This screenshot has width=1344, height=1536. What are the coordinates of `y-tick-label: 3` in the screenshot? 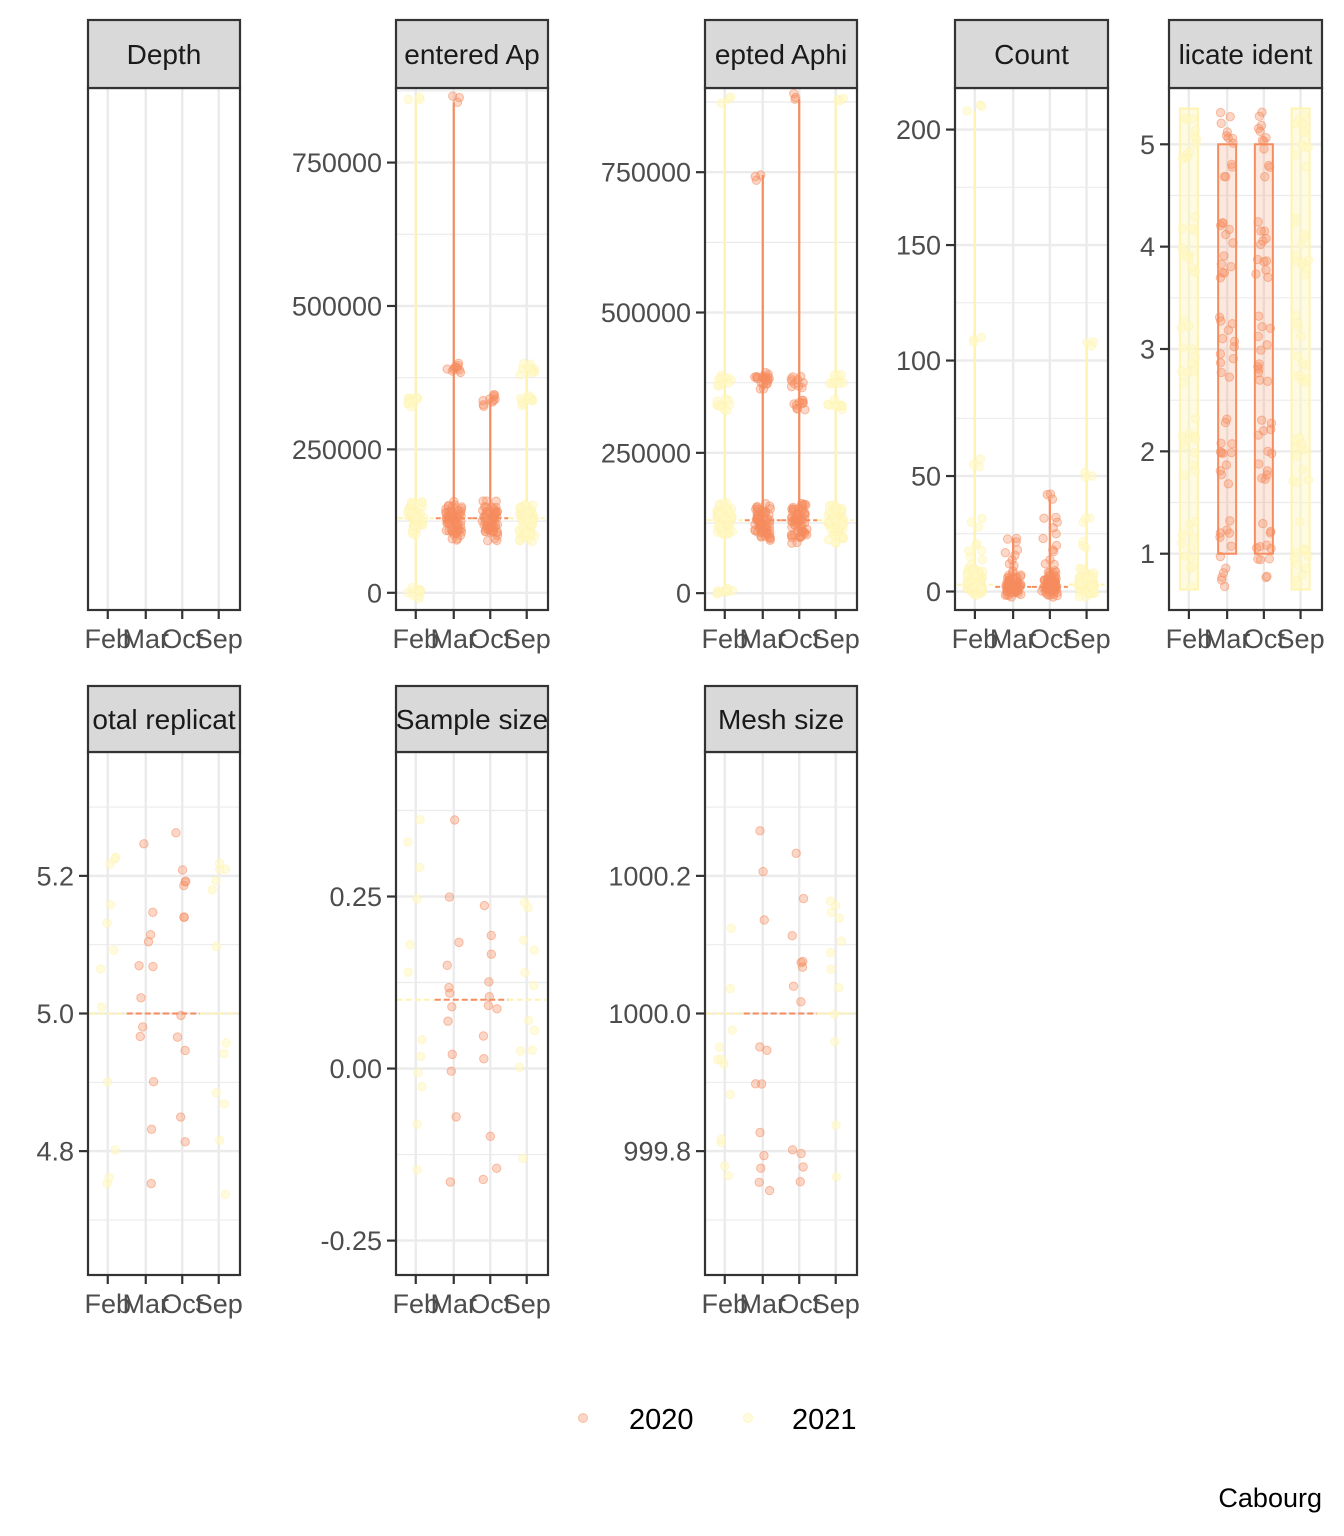 It's located at (1147, 350).